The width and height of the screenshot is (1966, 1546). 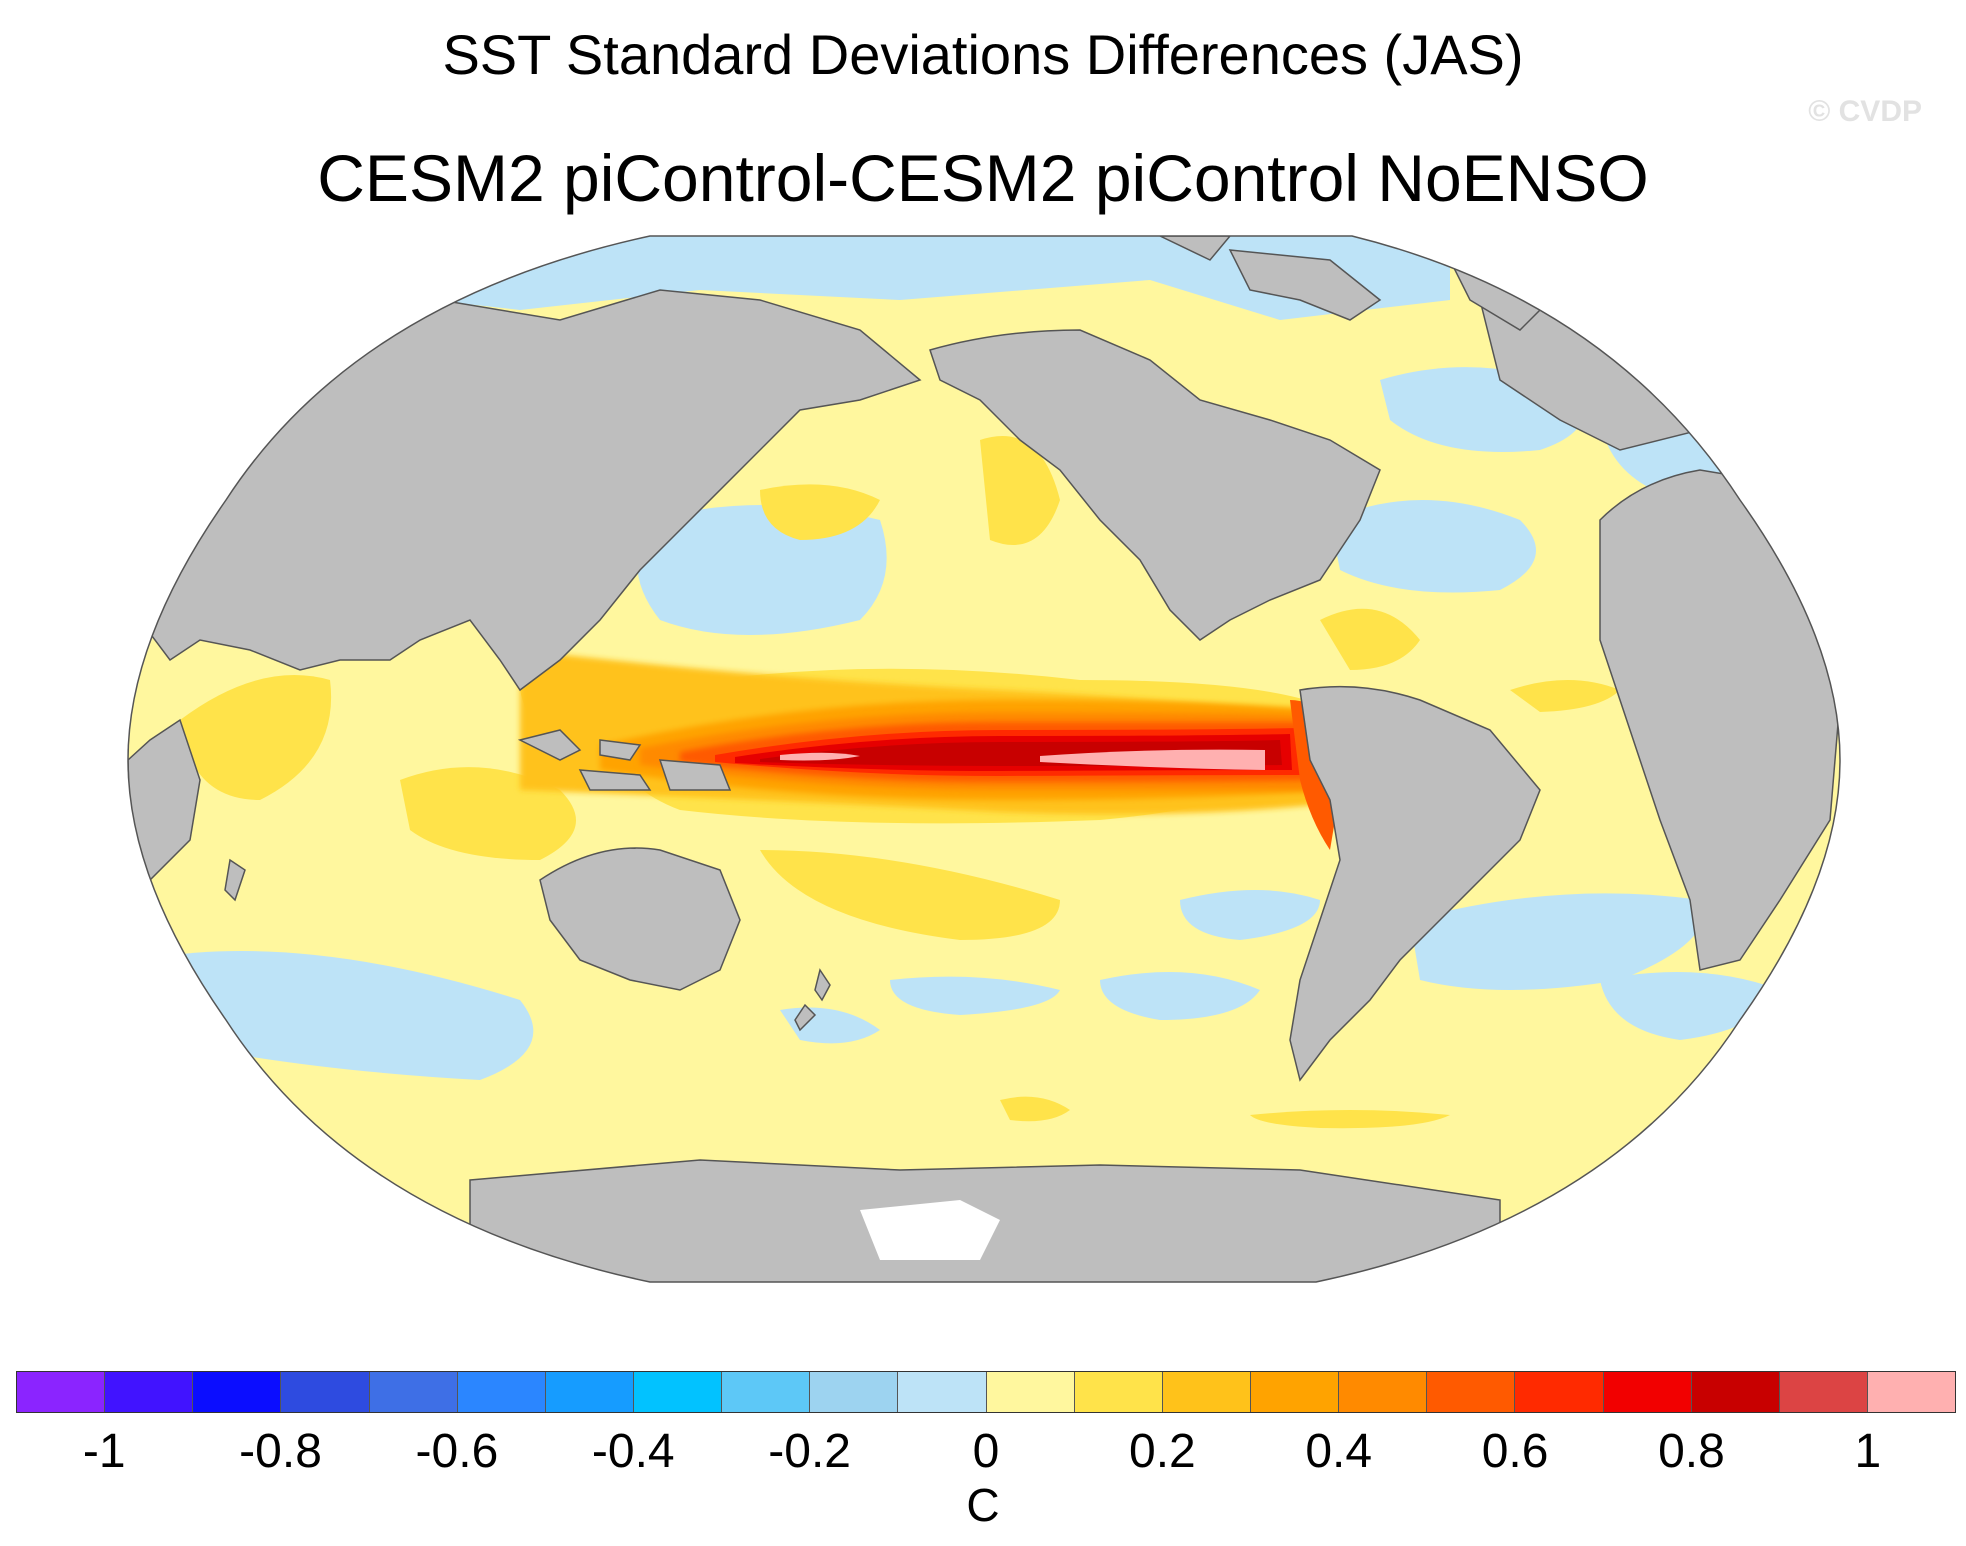 What do you see at coordinates (1339, 1451) in the screenshot?
I see `colorbar-tick-label: 0.4` at bounding box center [1339, 1451].